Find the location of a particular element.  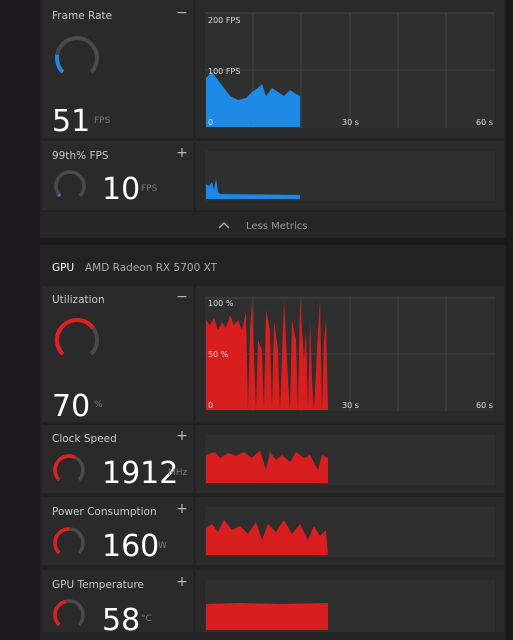

metric-value: 160 is located at coordinates (130, 546).